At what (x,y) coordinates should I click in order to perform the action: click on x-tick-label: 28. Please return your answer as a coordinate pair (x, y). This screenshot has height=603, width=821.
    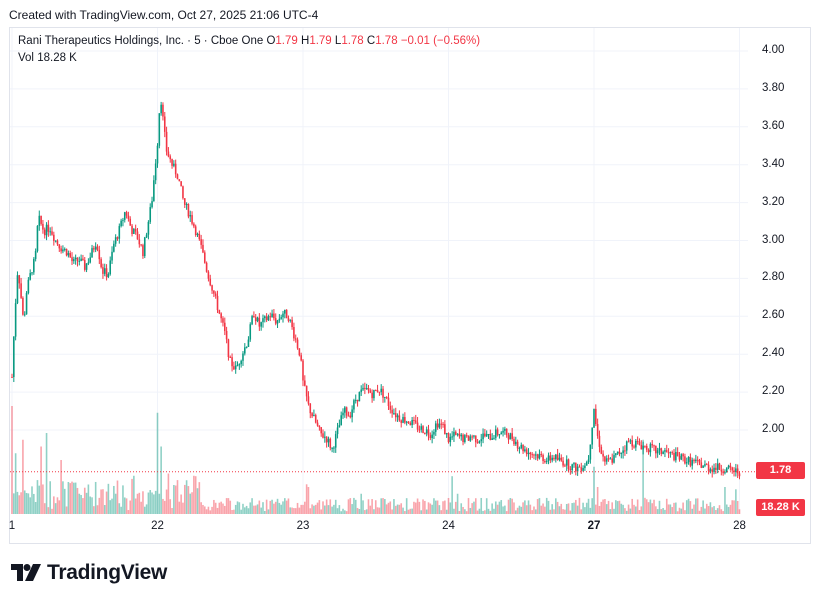
    Looking at the image, I should click on (739, 526).